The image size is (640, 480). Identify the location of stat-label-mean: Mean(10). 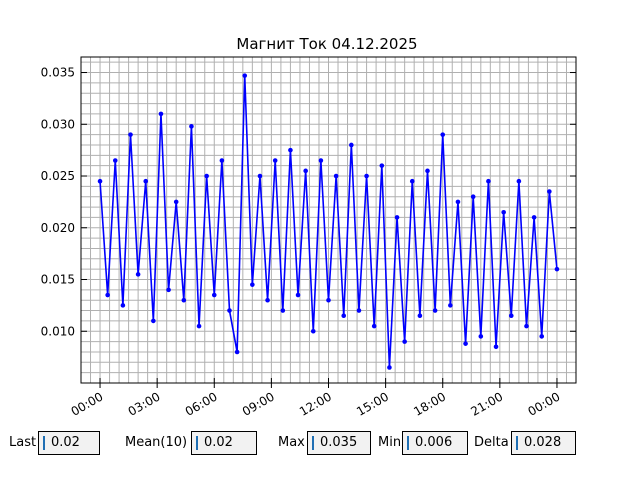
(156, 442).